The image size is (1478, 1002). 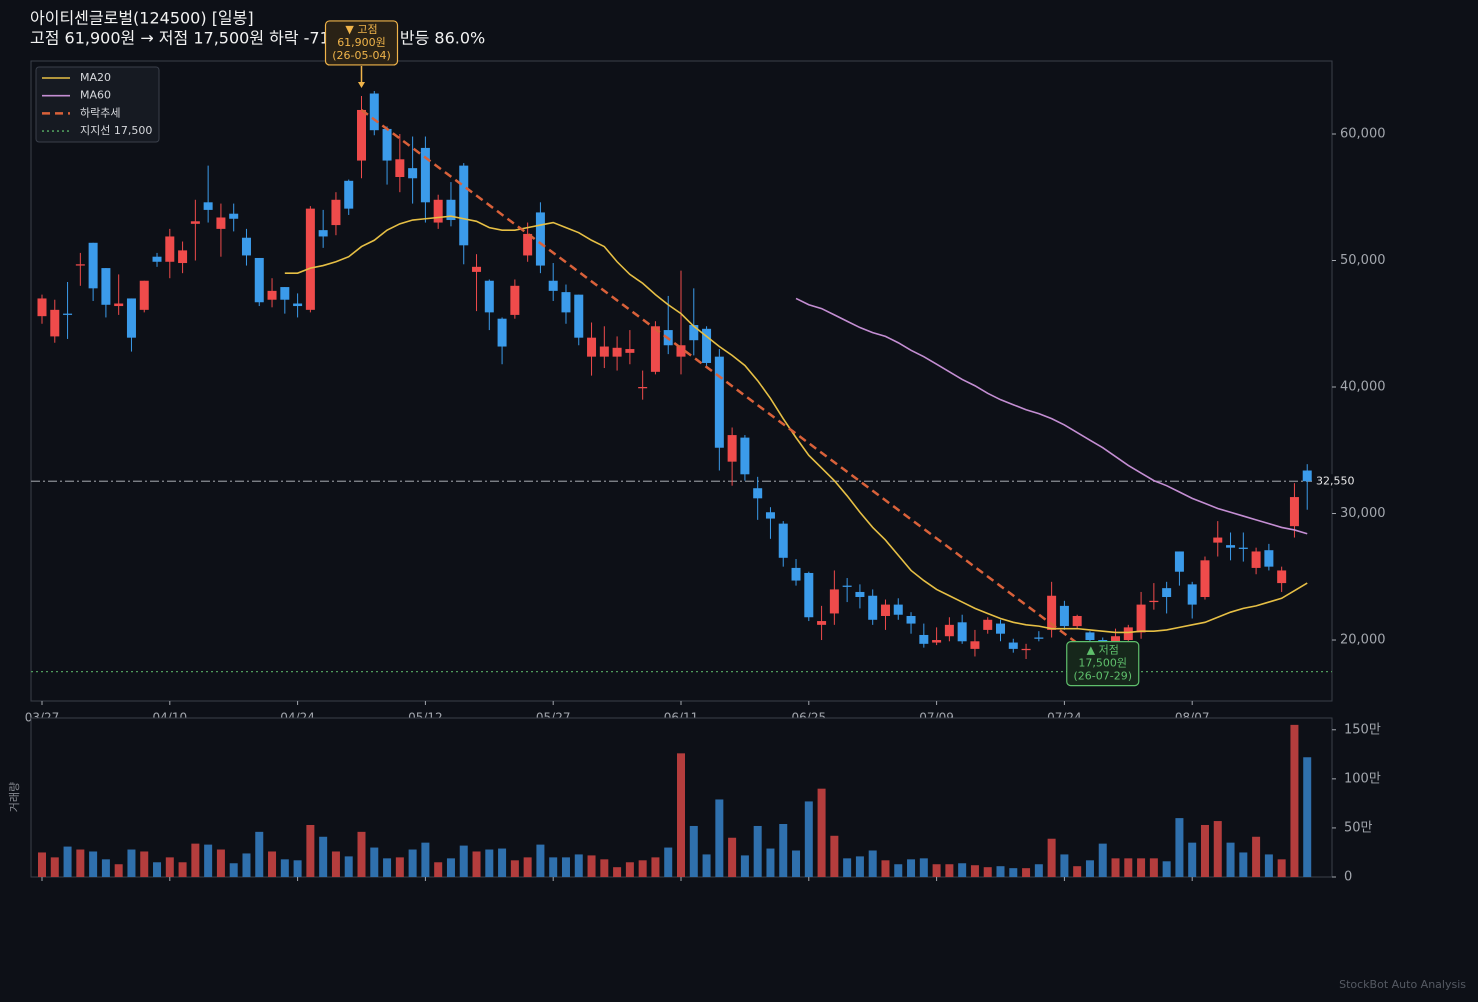 What do you see at coordinates (1363, 133) in the screenshot?
I see `y-tick-label: 60,000` at bounding box center [1363, 133].